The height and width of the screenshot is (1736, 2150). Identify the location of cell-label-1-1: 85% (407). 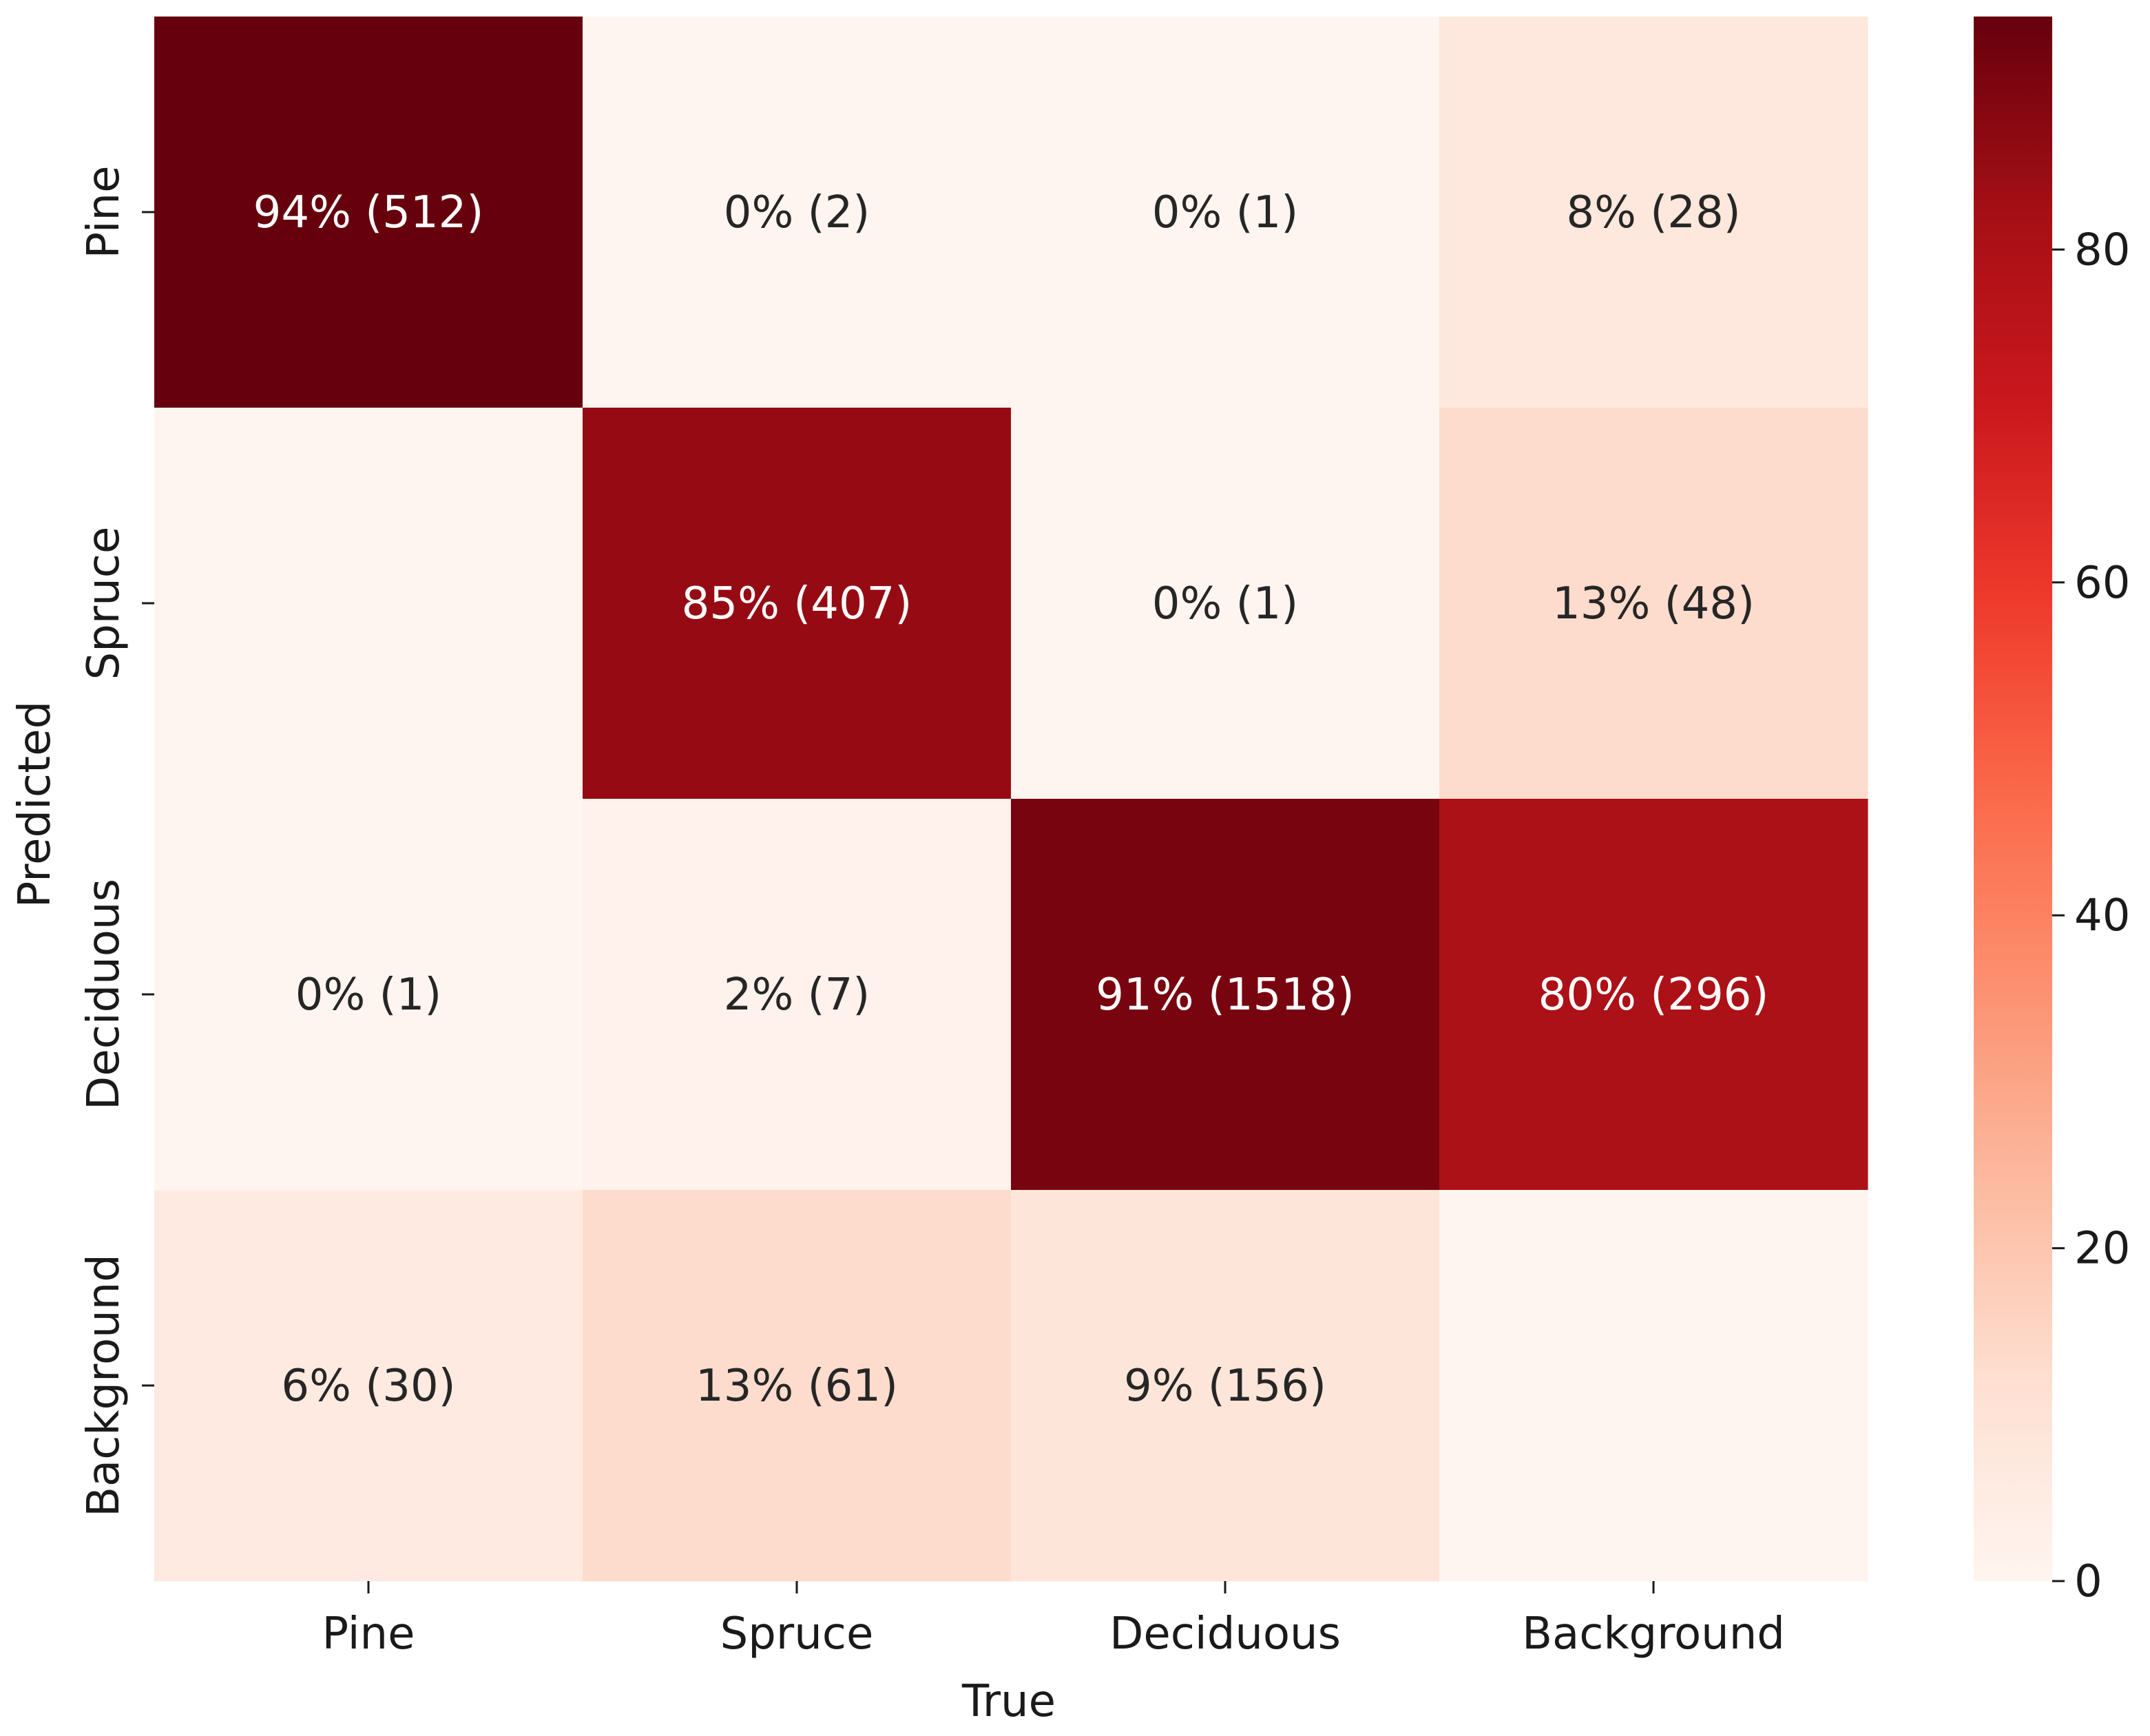
(797, 603).